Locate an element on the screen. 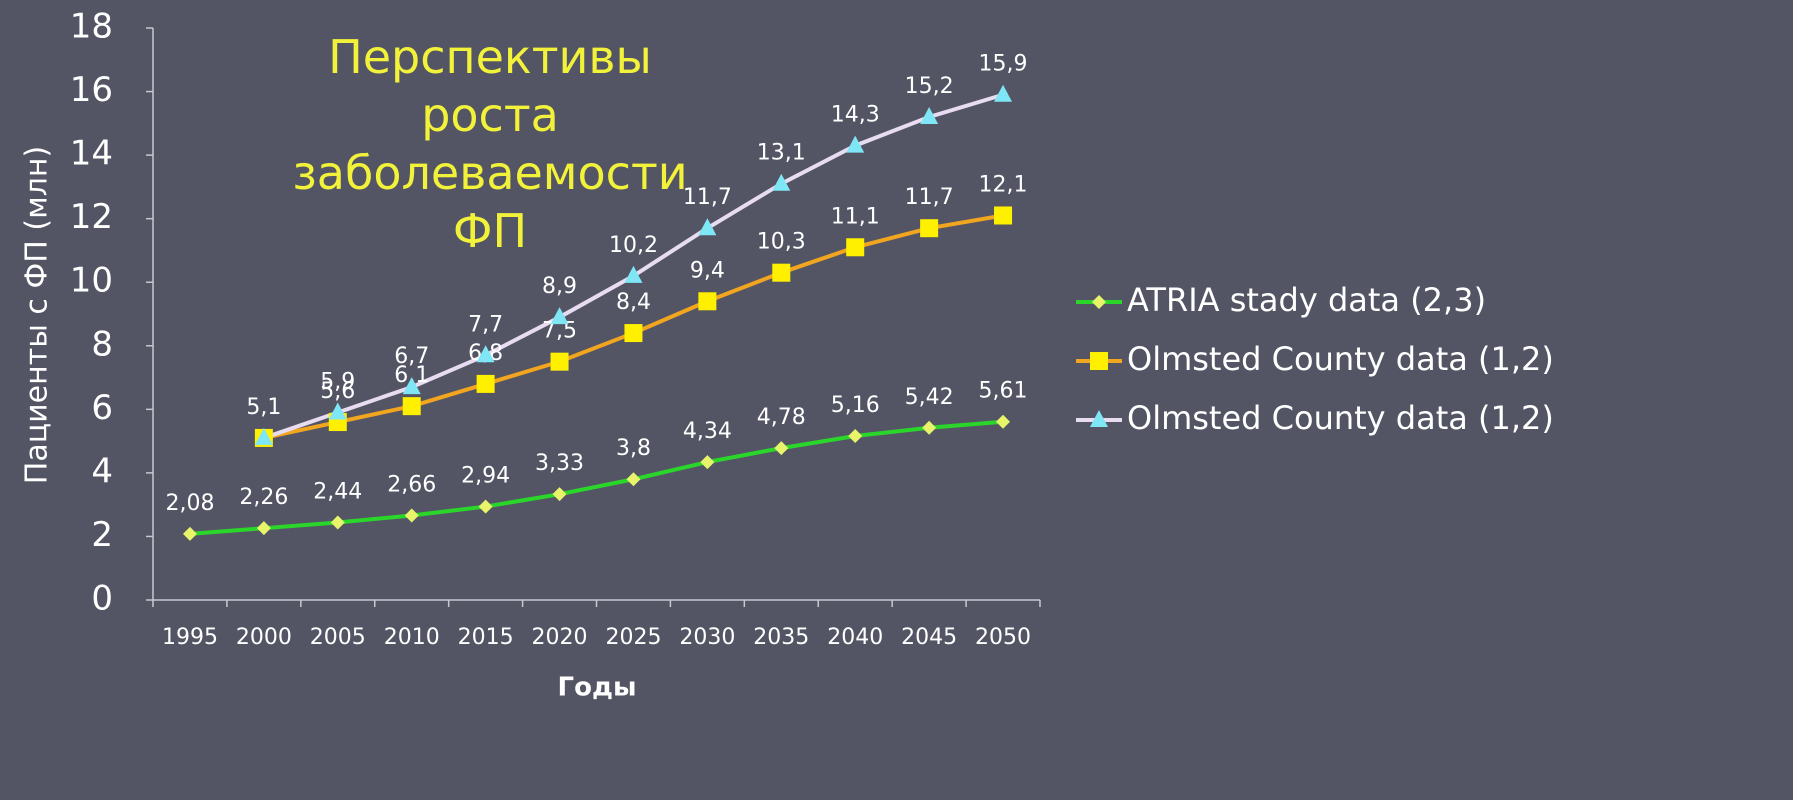 The image size is (1793, 800). y-tick-label: 6 is located at coordinates (102, 408).